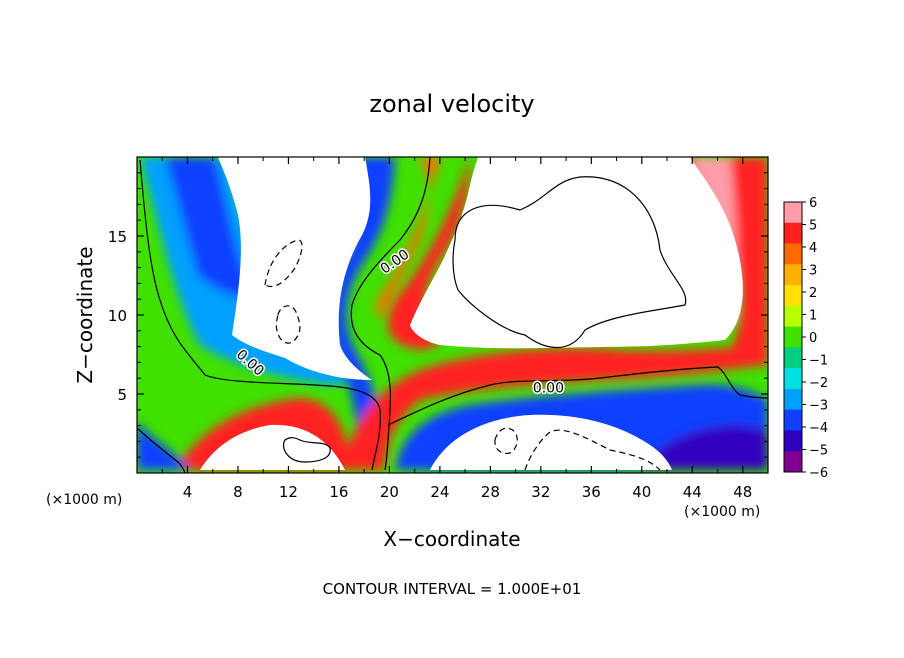 This screenshot has height=658, width=904. Describe the element at coordinates (408, 238) in the screenshot. I see `positive-plume-fill` at that location.